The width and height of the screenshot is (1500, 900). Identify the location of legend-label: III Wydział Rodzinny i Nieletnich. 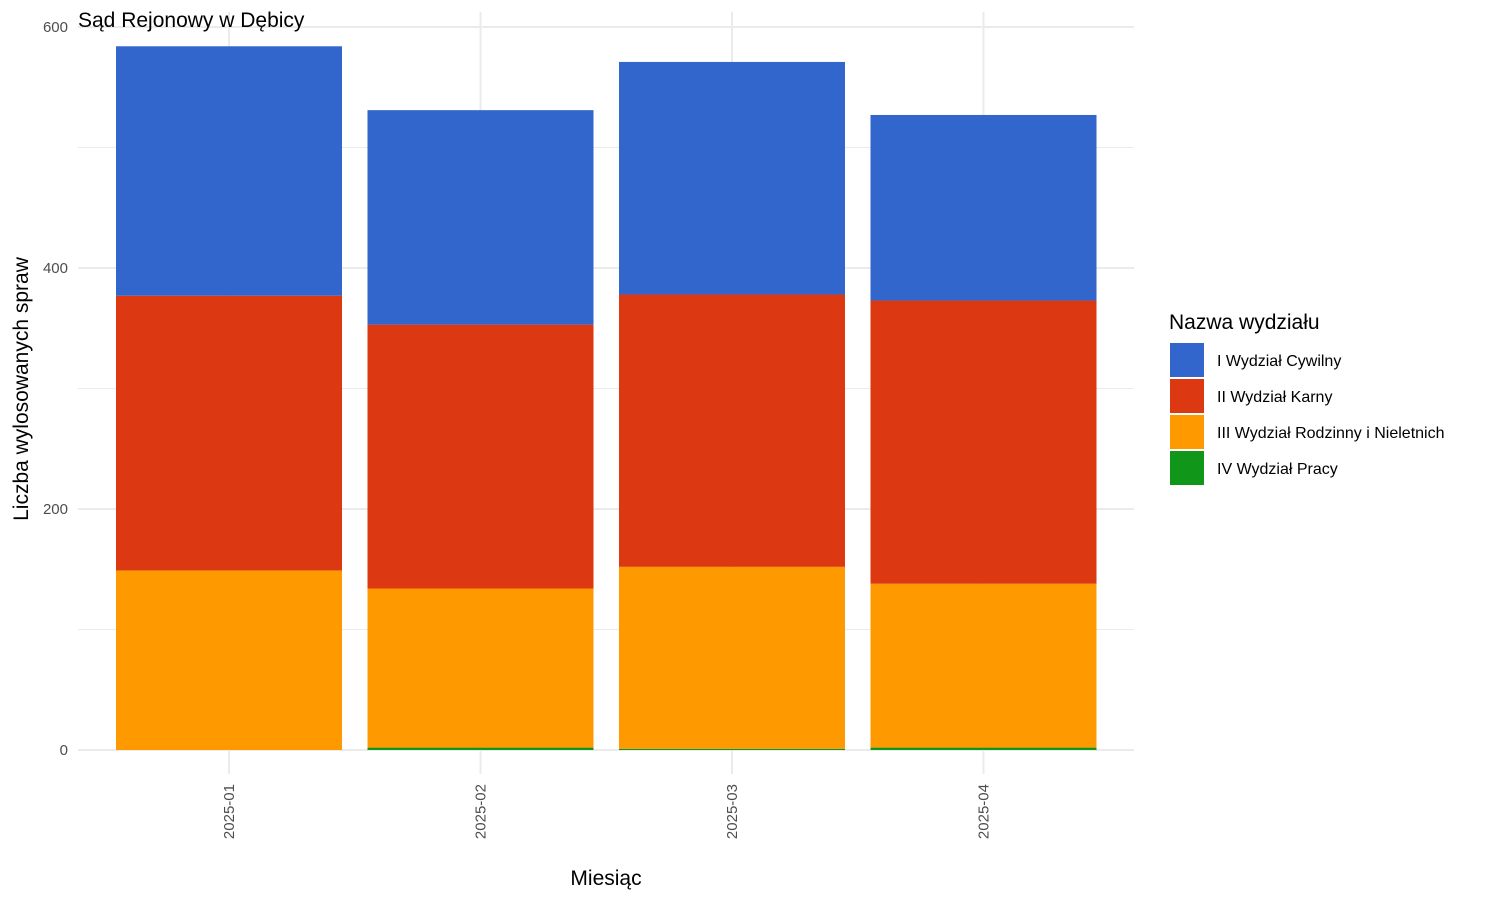
(1331, 433).